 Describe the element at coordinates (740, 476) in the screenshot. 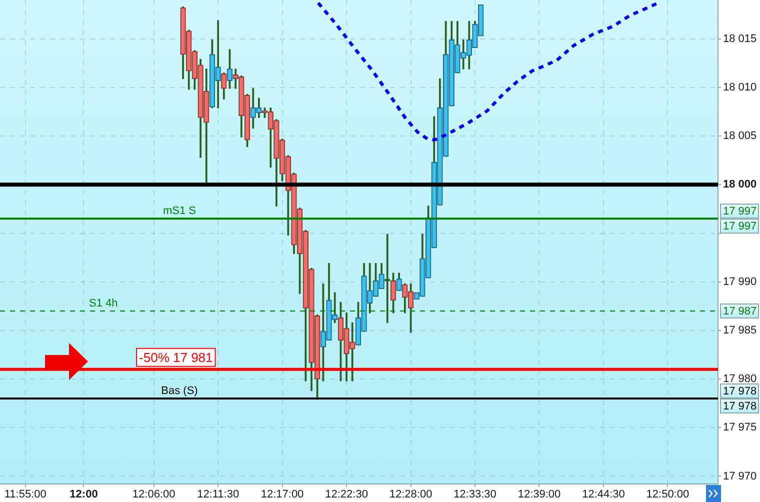

I see `y-tick-label: 17 970` at that location.